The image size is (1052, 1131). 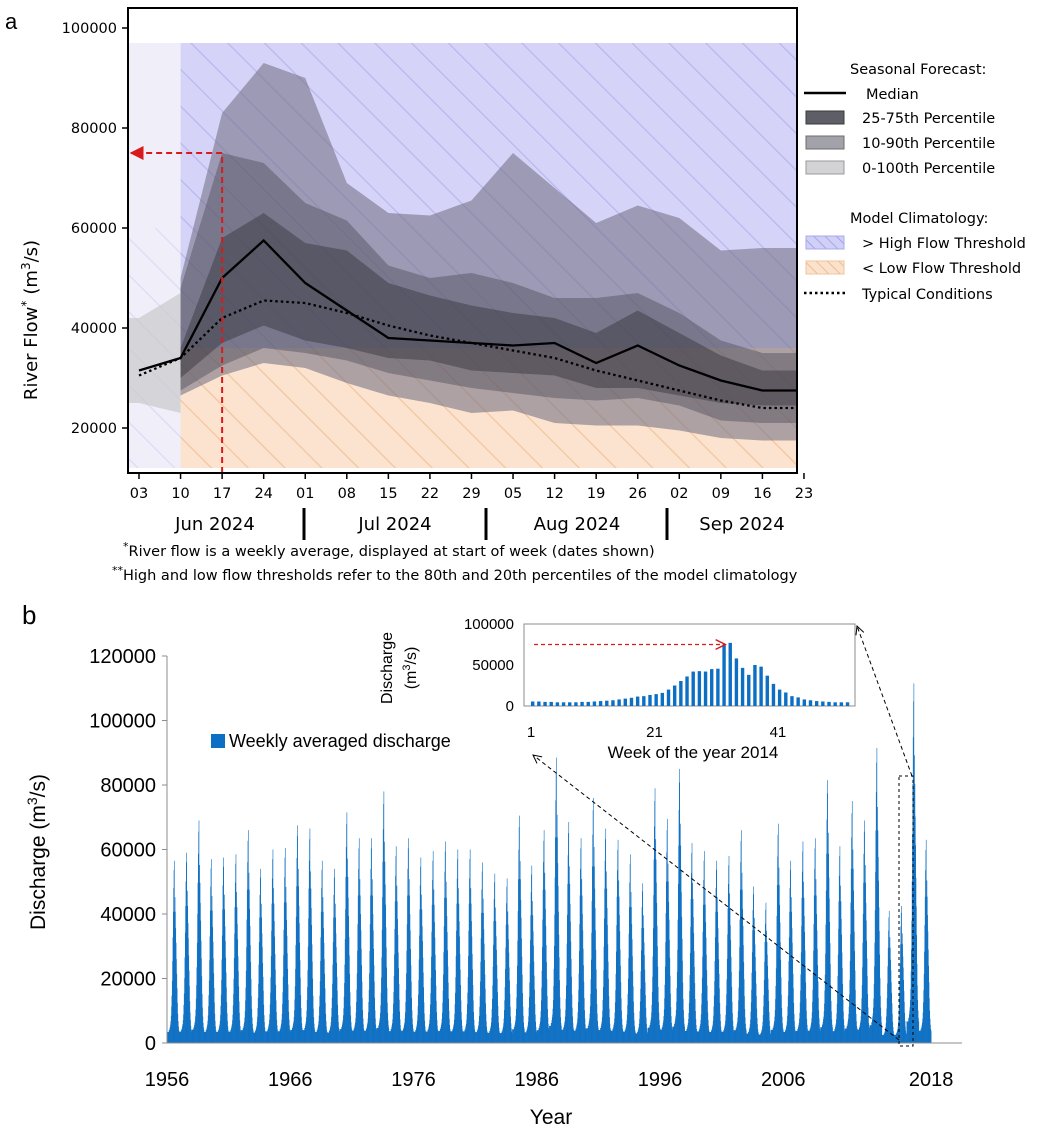 What do you see at coordinates (347, 494) in the screenshot?
I see `a-xtick-label: 08` at bounding box center [347, 494].